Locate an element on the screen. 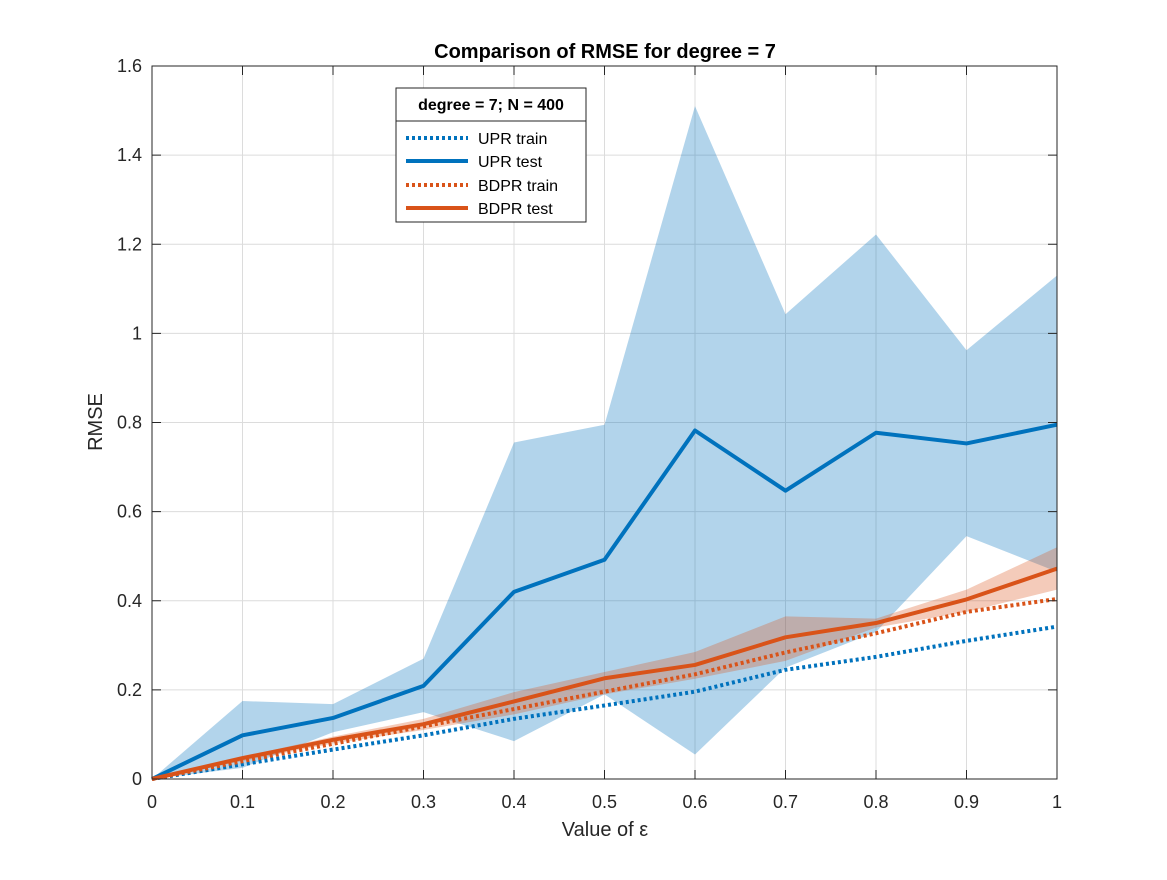 The image size is (1167, 880). x-tick-label: 0.3 is located at coordinates (423, 802).